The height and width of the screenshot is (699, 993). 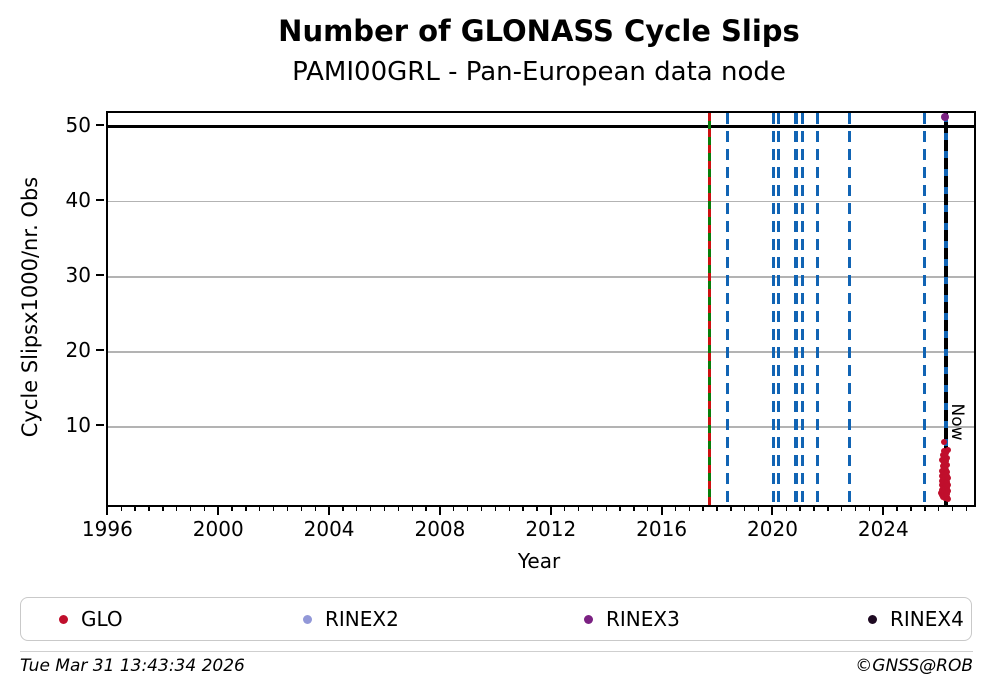 I want to click on rinex2-marker-icon, so click(x=307, y=619).